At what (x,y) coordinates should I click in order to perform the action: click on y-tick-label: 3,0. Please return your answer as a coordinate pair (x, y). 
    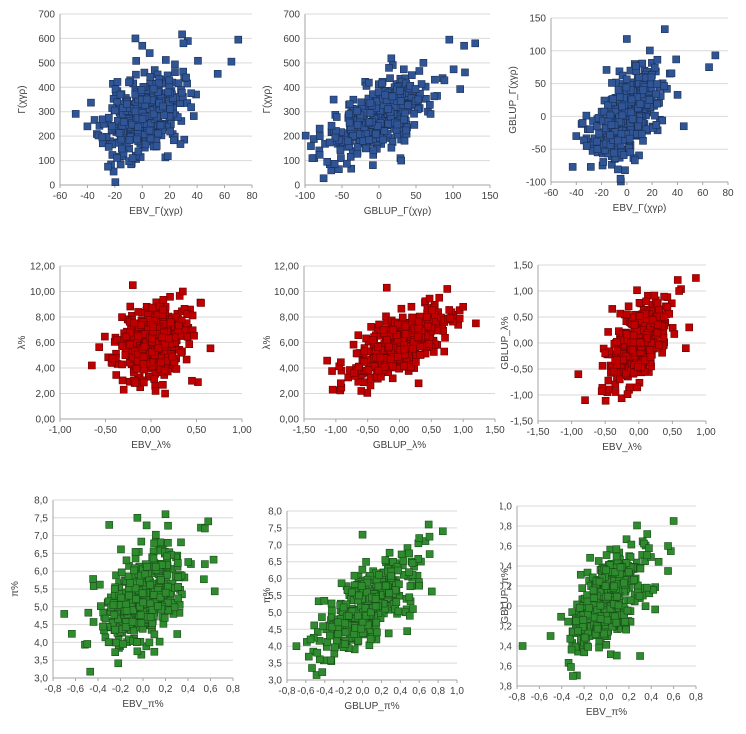
    Looking at the image, I should click on (275, 681).